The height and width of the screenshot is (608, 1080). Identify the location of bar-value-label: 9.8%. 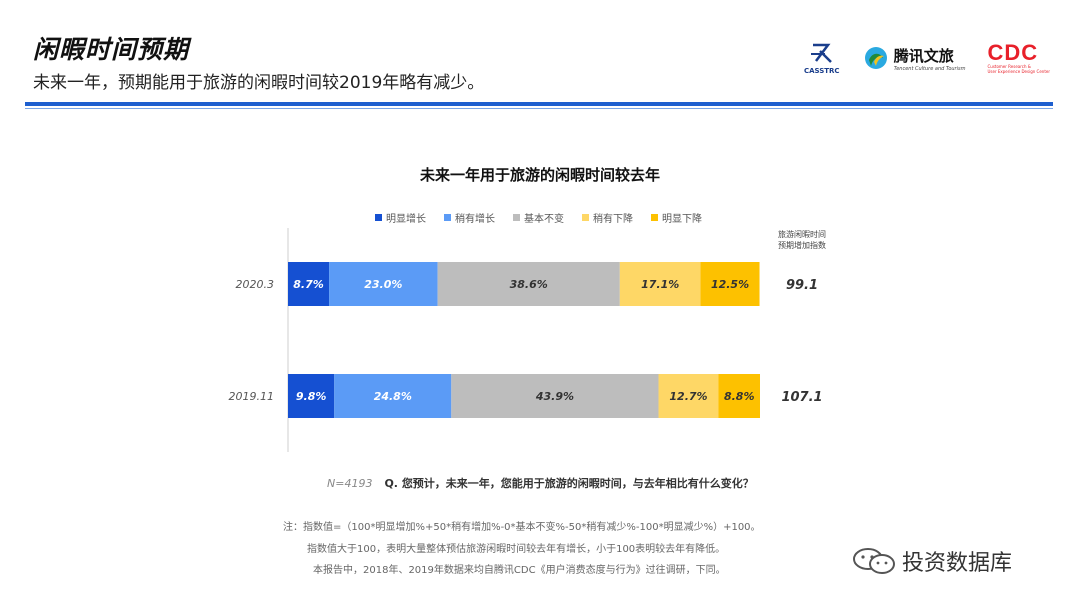
(311, 396).